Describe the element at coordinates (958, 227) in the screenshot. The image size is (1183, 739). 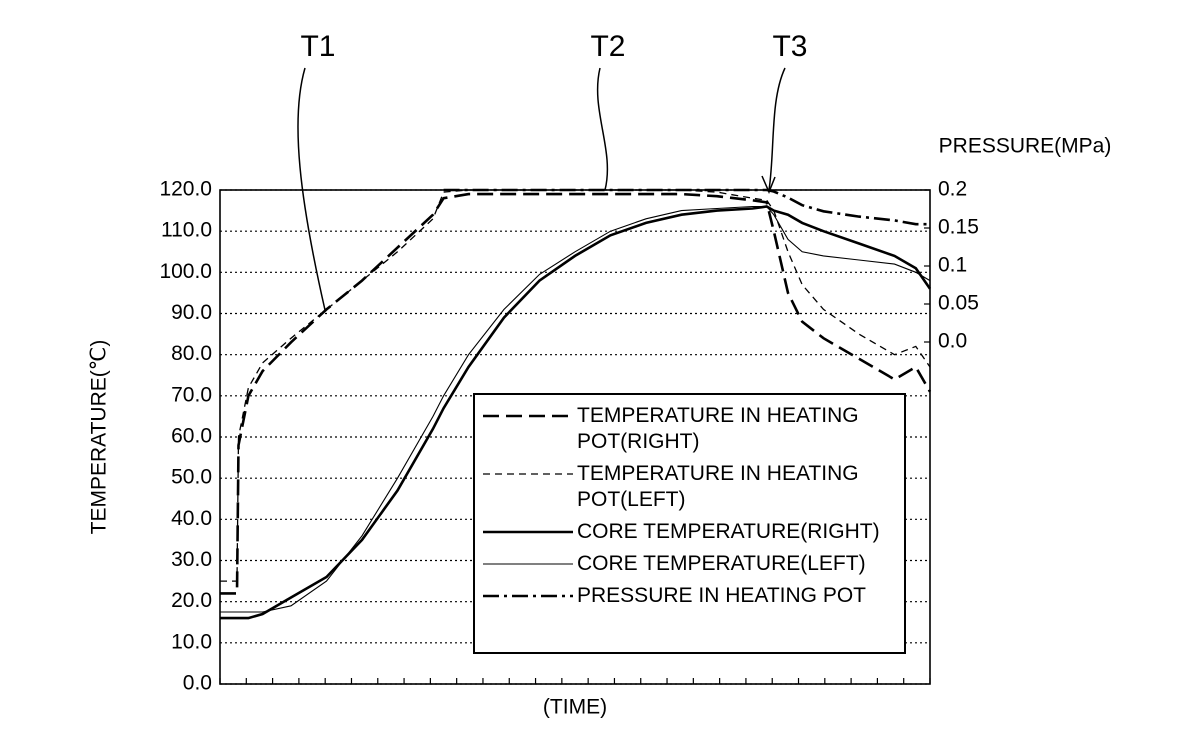
I see `y2-tick-label: 0.15` at that location.